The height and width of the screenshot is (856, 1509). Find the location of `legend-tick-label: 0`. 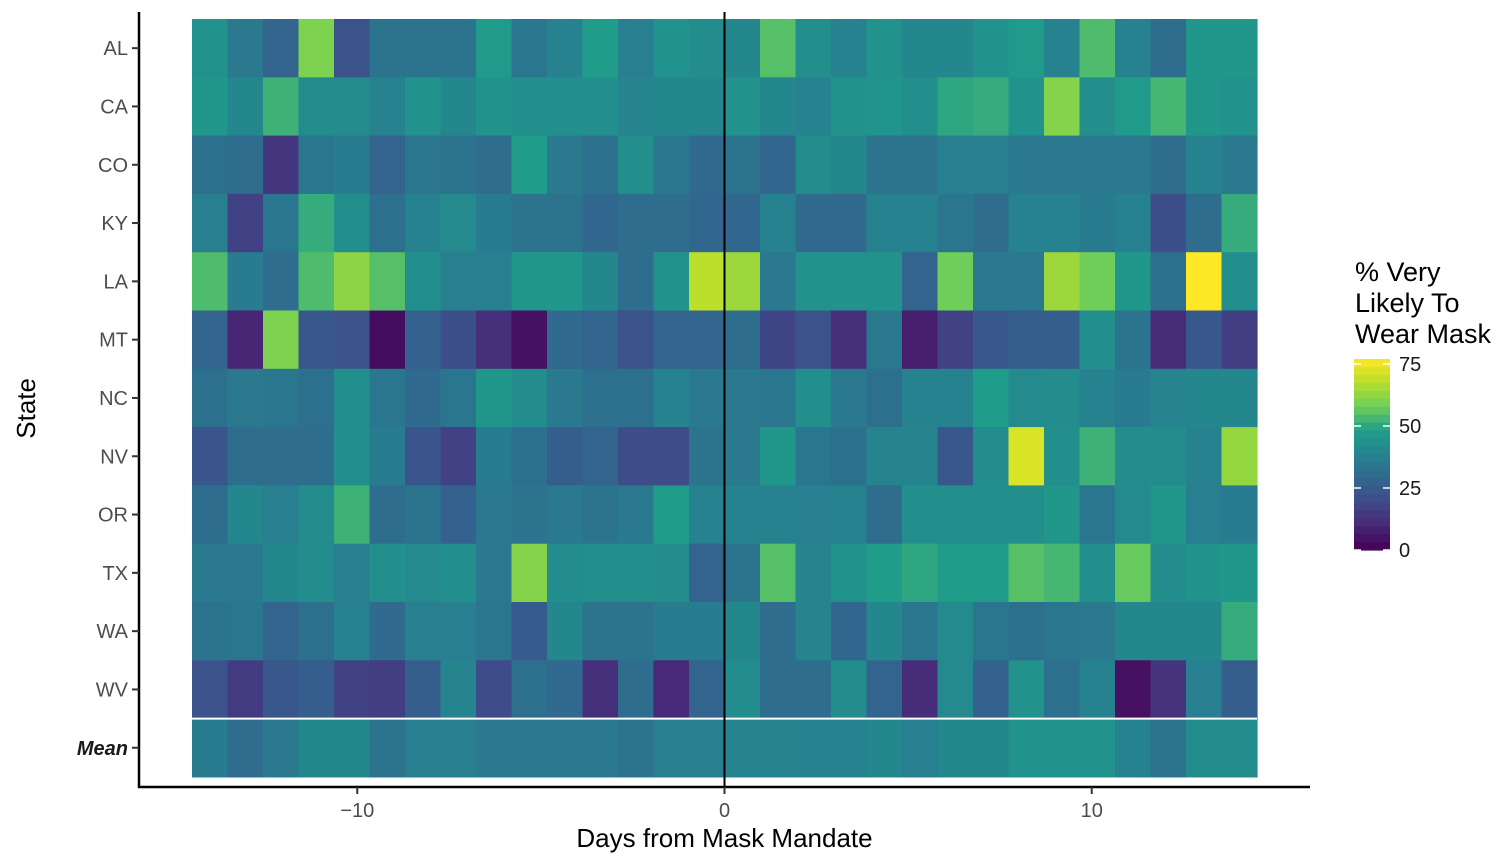

legend-tick-label: 0 is located at coordinates (1404, 551).